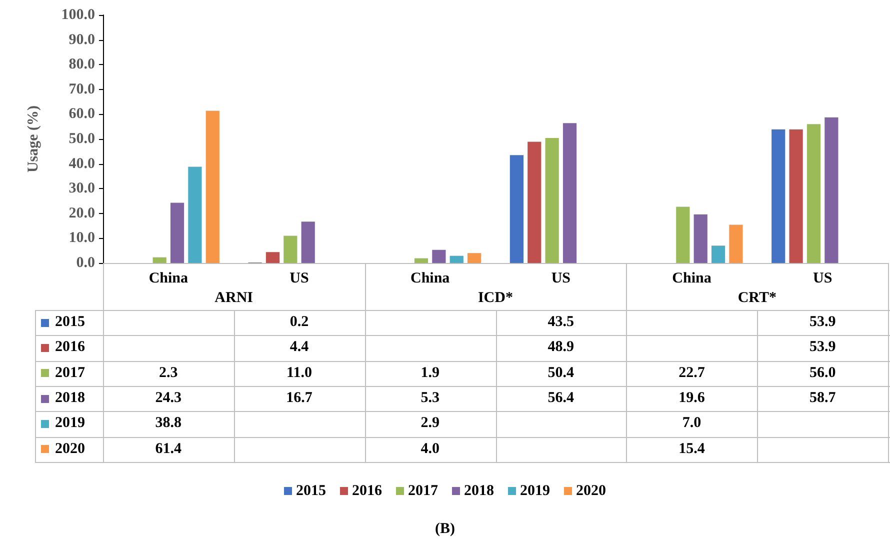 This screenshot has height=541, width=890. I want to click on data-label: 5.3, so click(430, 398).